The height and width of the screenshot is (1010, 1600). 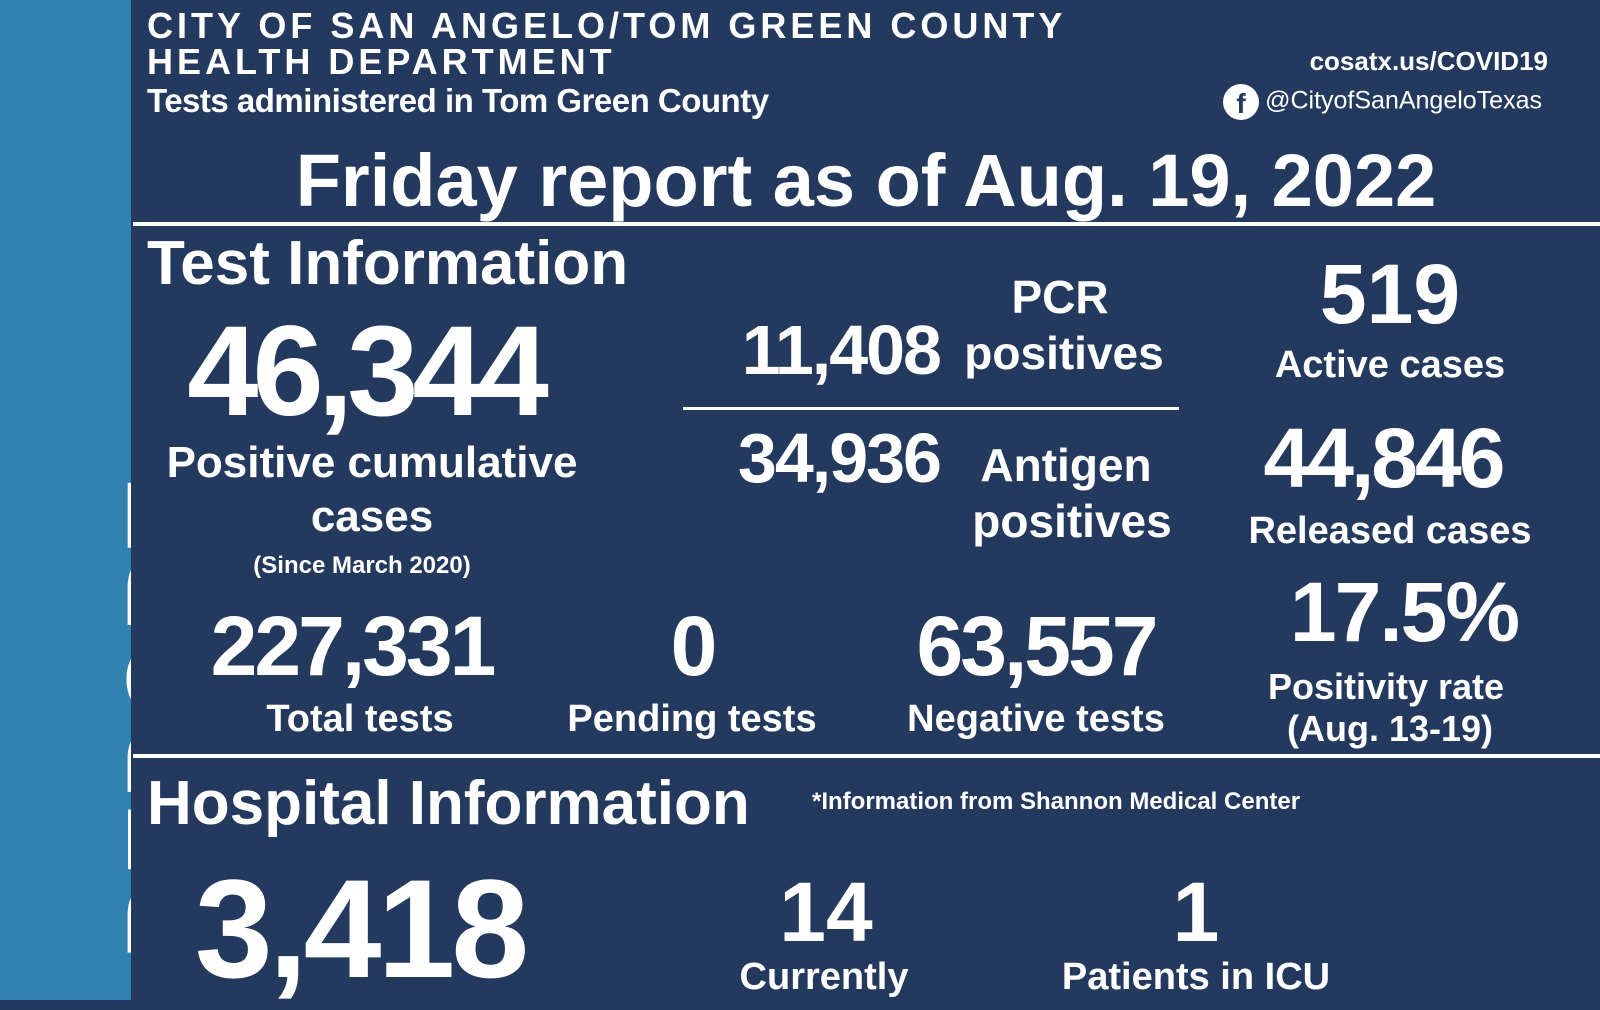 I want to click on hospital-stat2-label: Currently, so click(x=824, y=977).